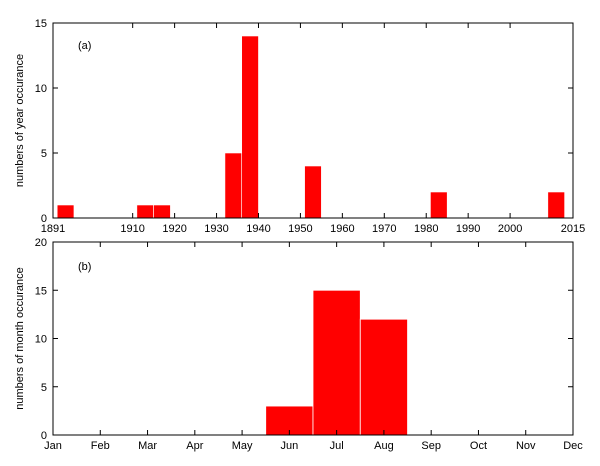  Describe the element at coordinates (573, 229) in the screenshot. I see `panel-a-x-tick-label: 2015` at that location.